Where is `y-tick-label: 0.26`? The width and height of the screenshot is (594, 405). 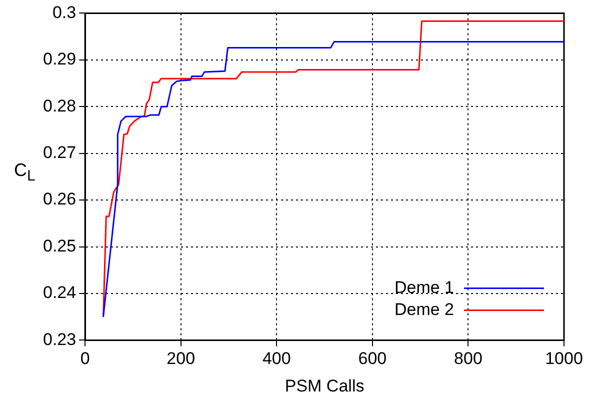
y-tick-label: 0.26 is located at coordinates (59, 199).